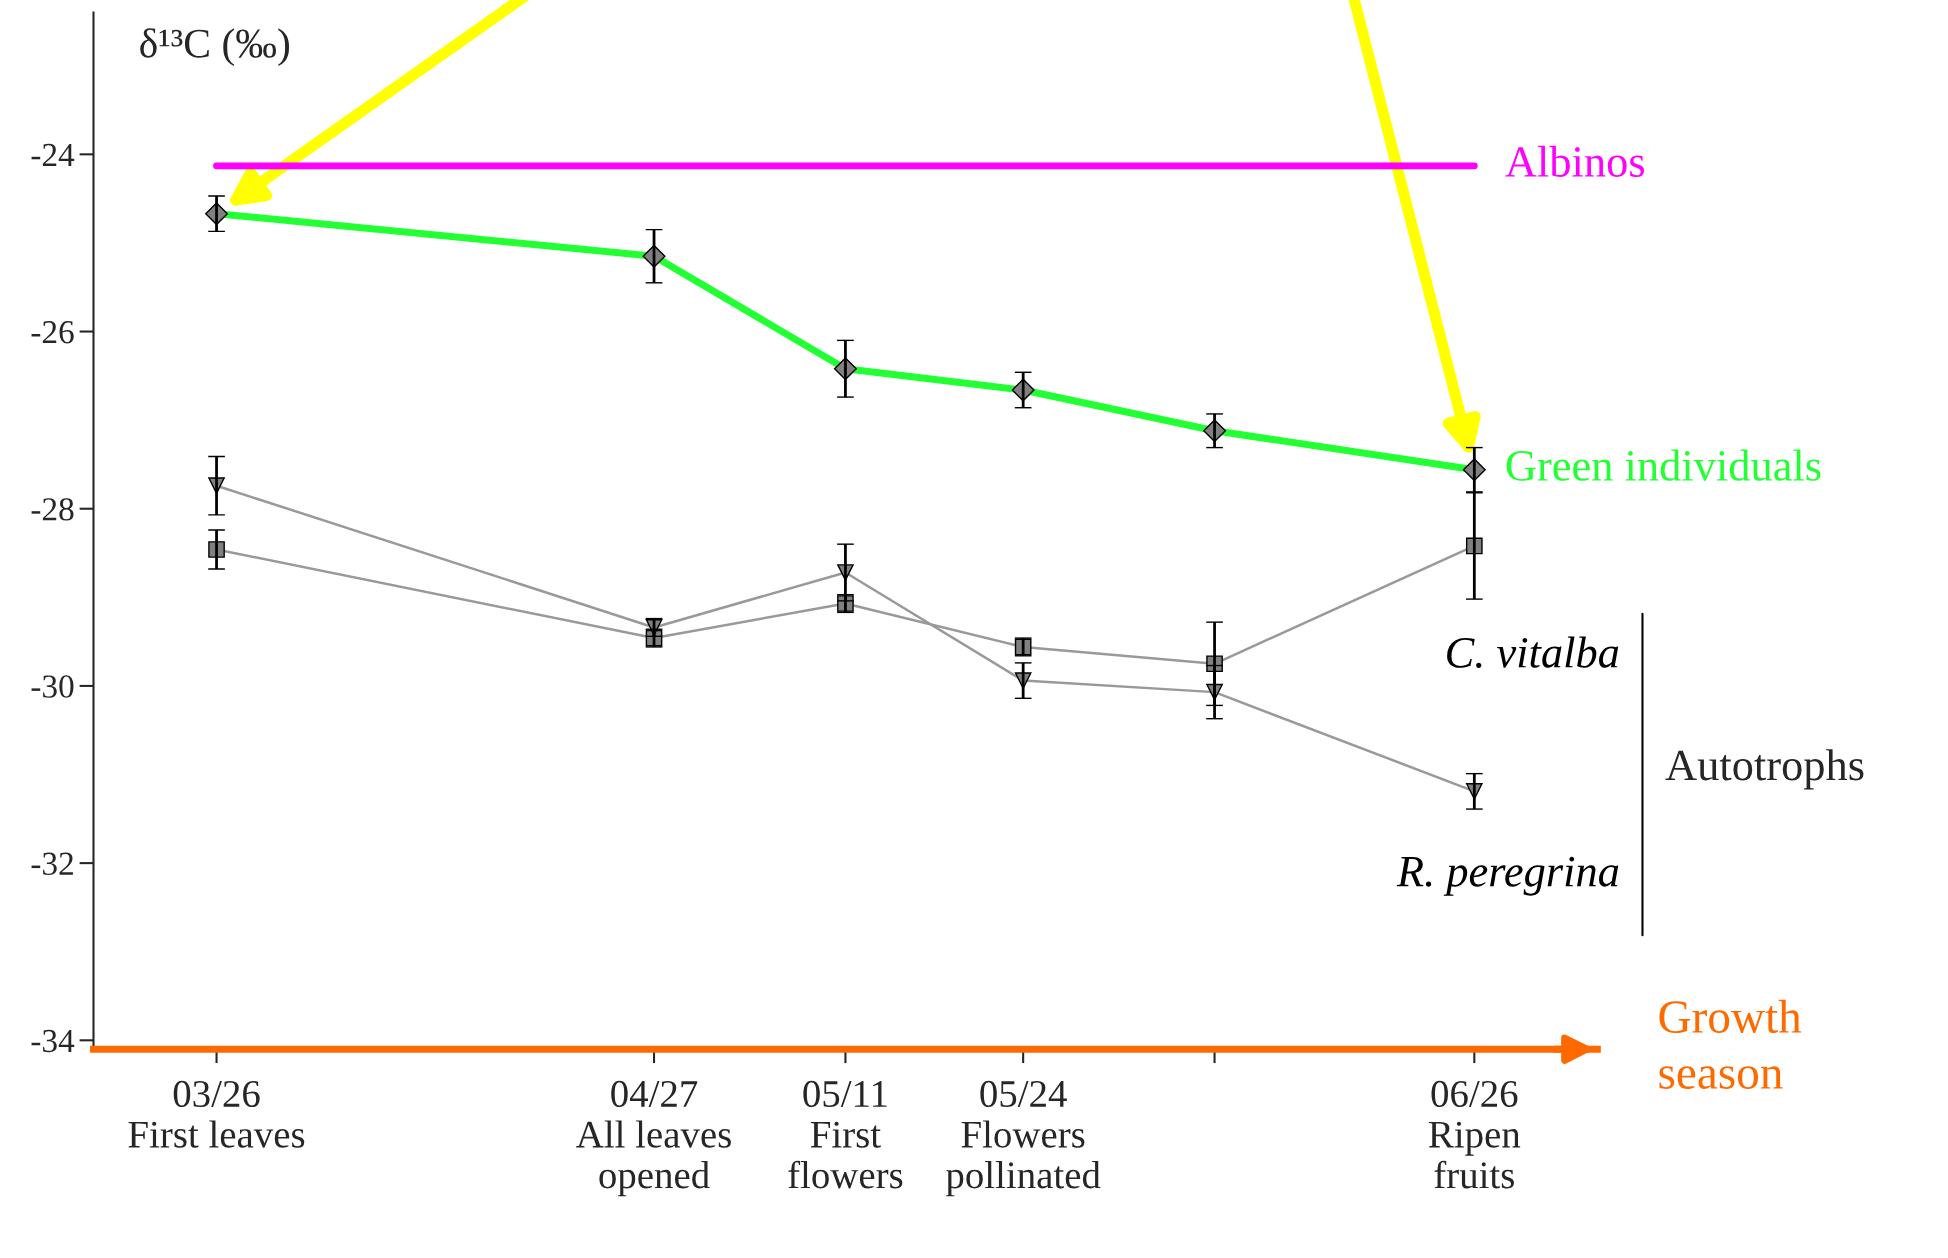 This screenshot has width=1948, height=1258. I want to click on text: Growth season, so click(1730, 1044).